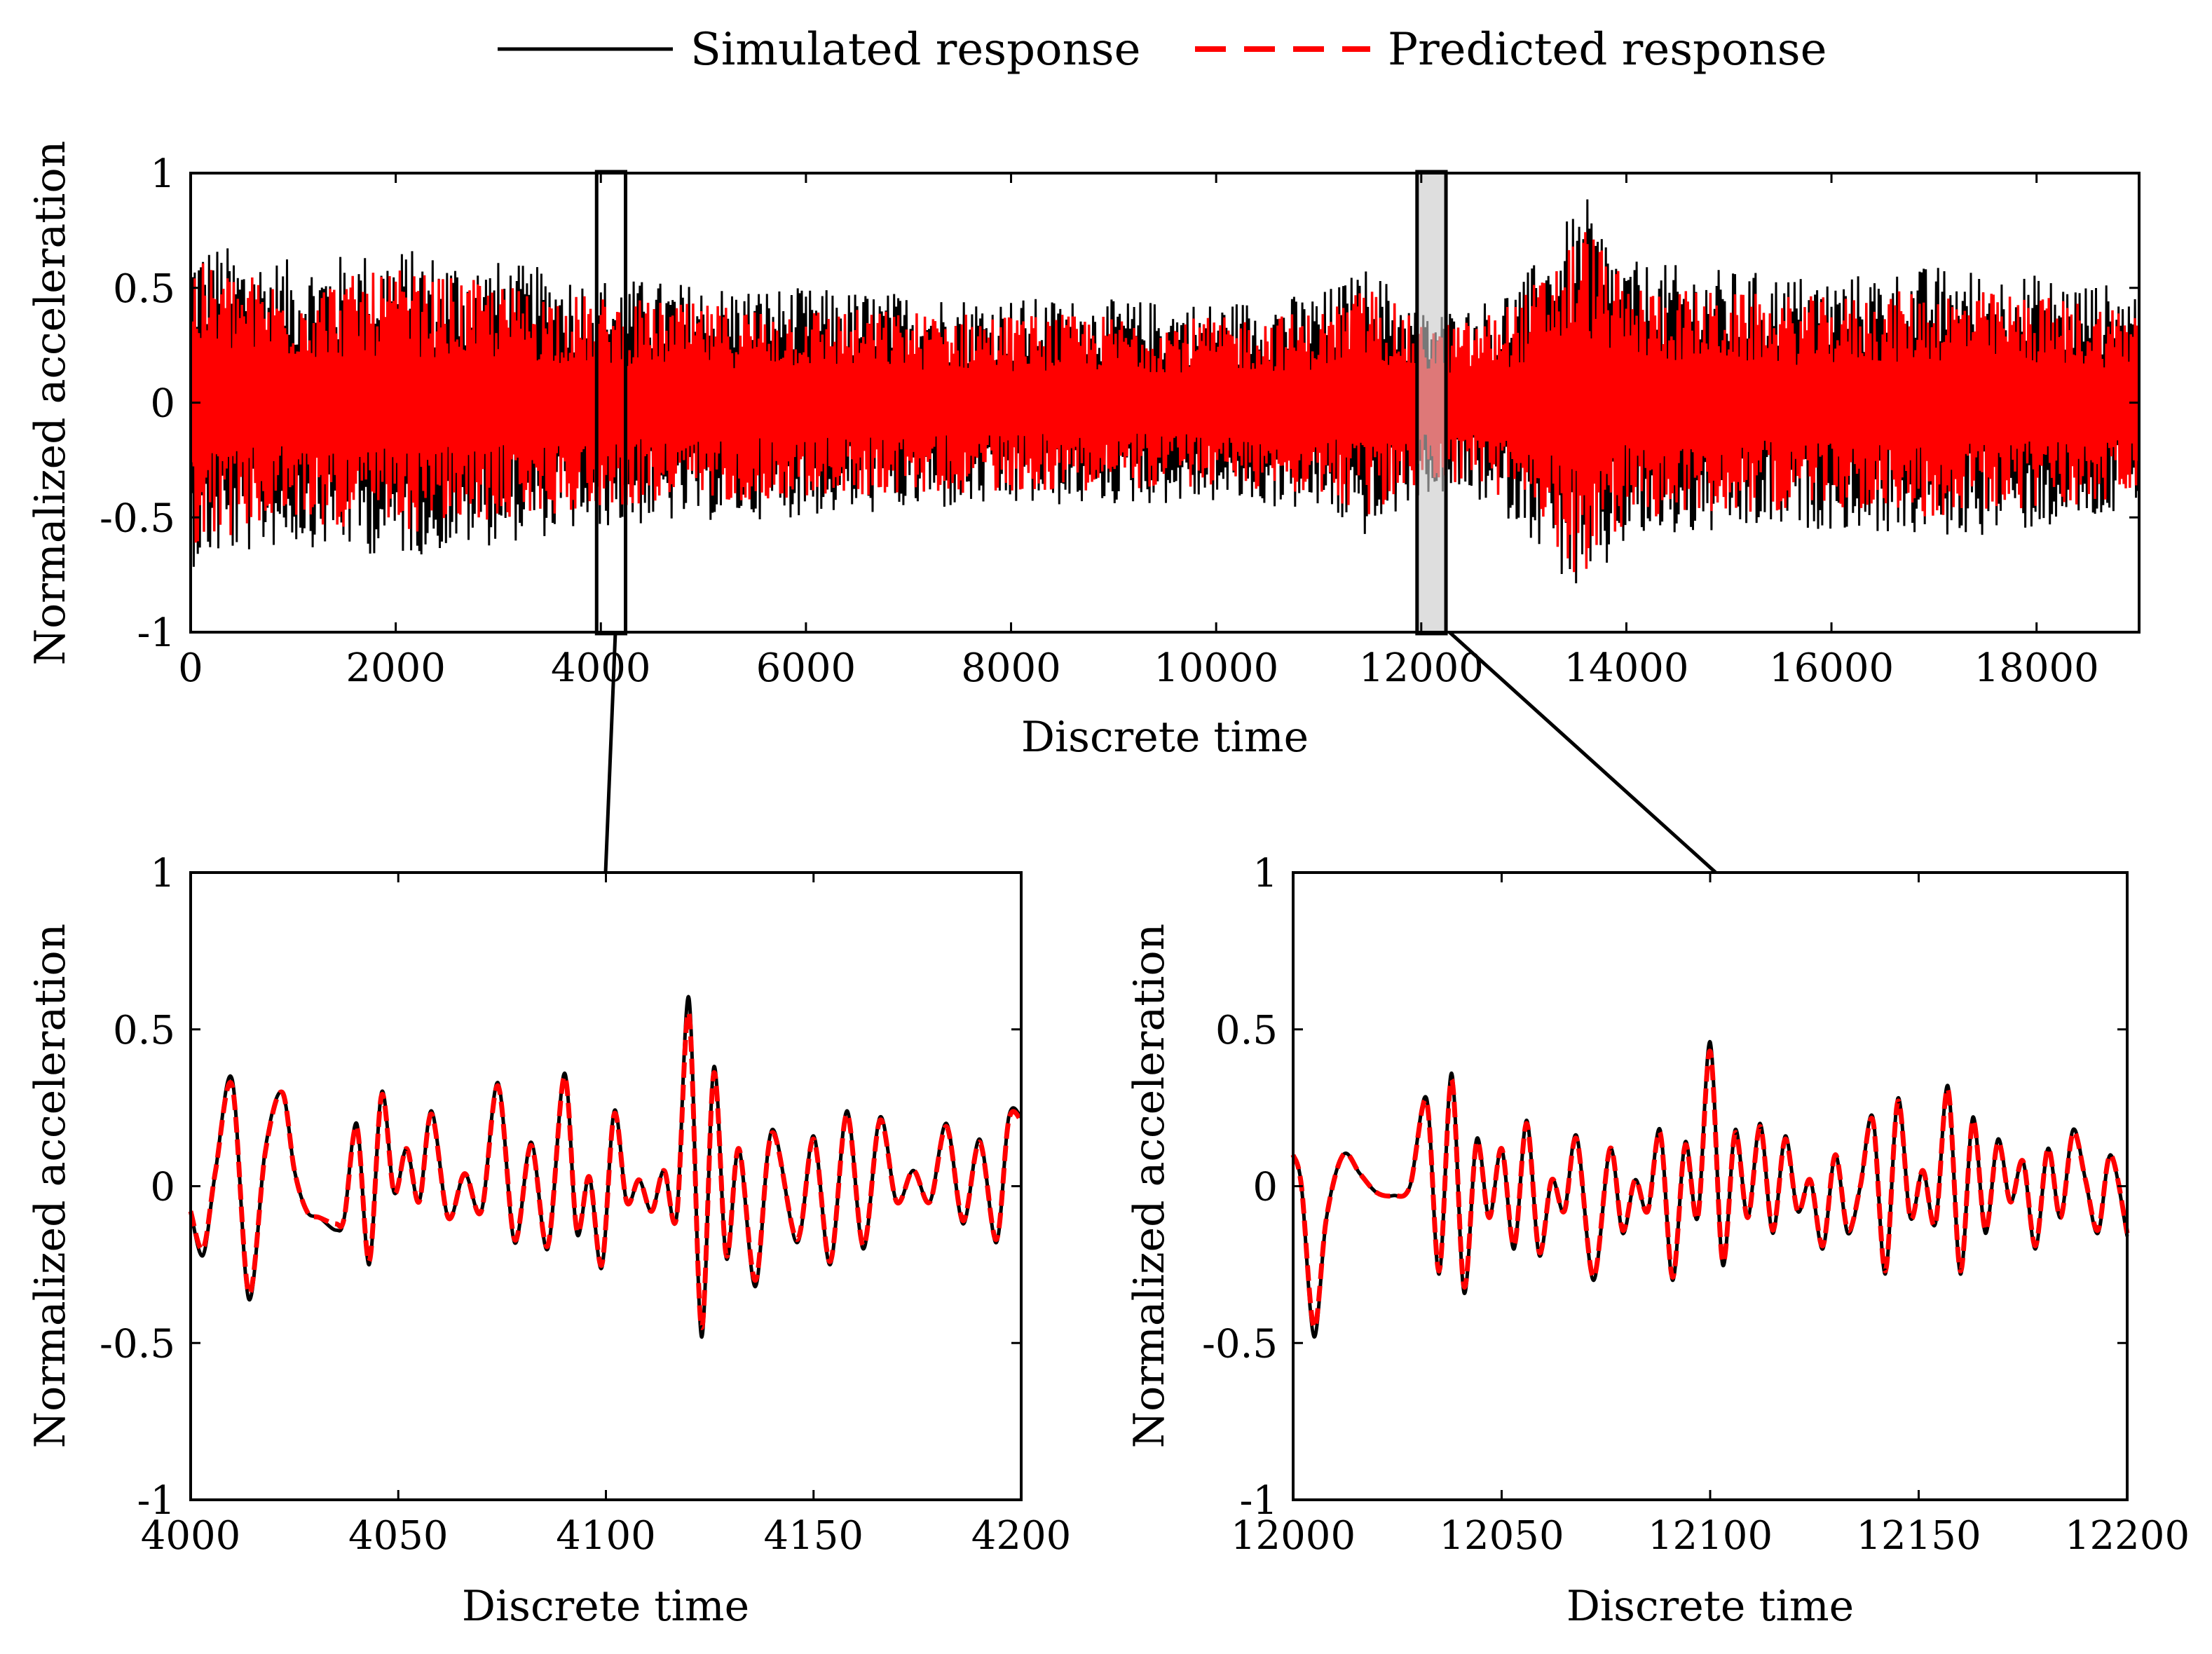 The image size is (2212, 1654). Describe the element at coordinates (51, 1186) in the screenshot. I see `zoom-4000-ylabel: Normalized acceleration` at that location.